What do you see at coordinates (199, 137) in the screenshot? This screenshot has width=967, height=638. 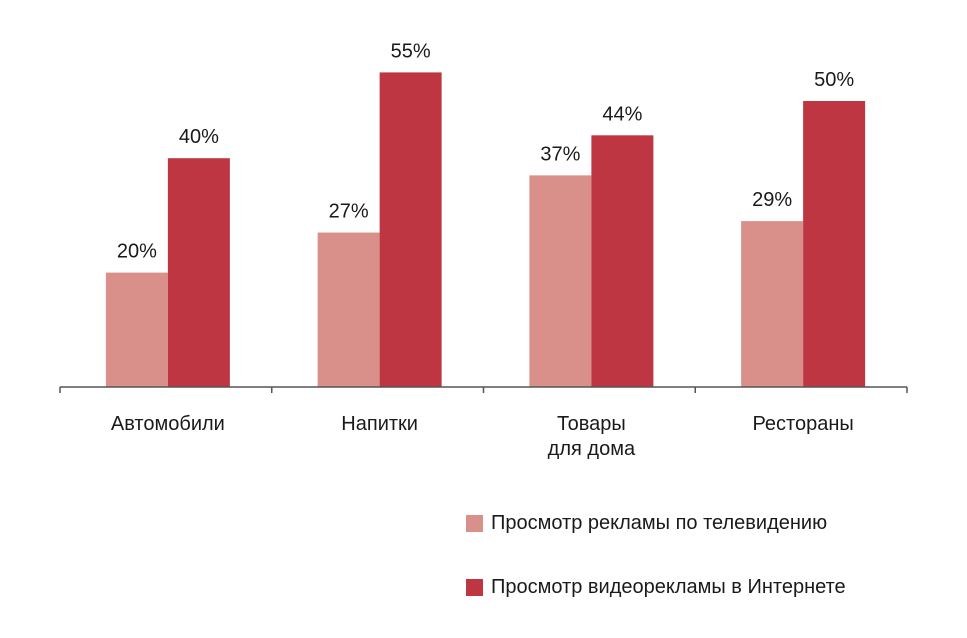 I see `data-label-internet-0: 40%` at bounding box center [199, 137].